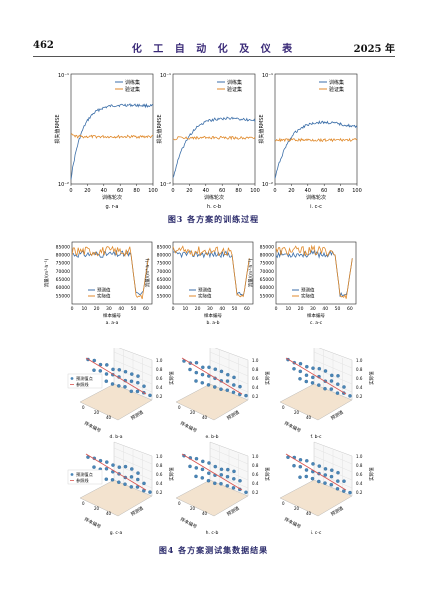 This screenshot has height=593, width=427. Describe the element at coordinates (359, 387) in the screenshot. I see `z-tick-label: 0.4` at that location.